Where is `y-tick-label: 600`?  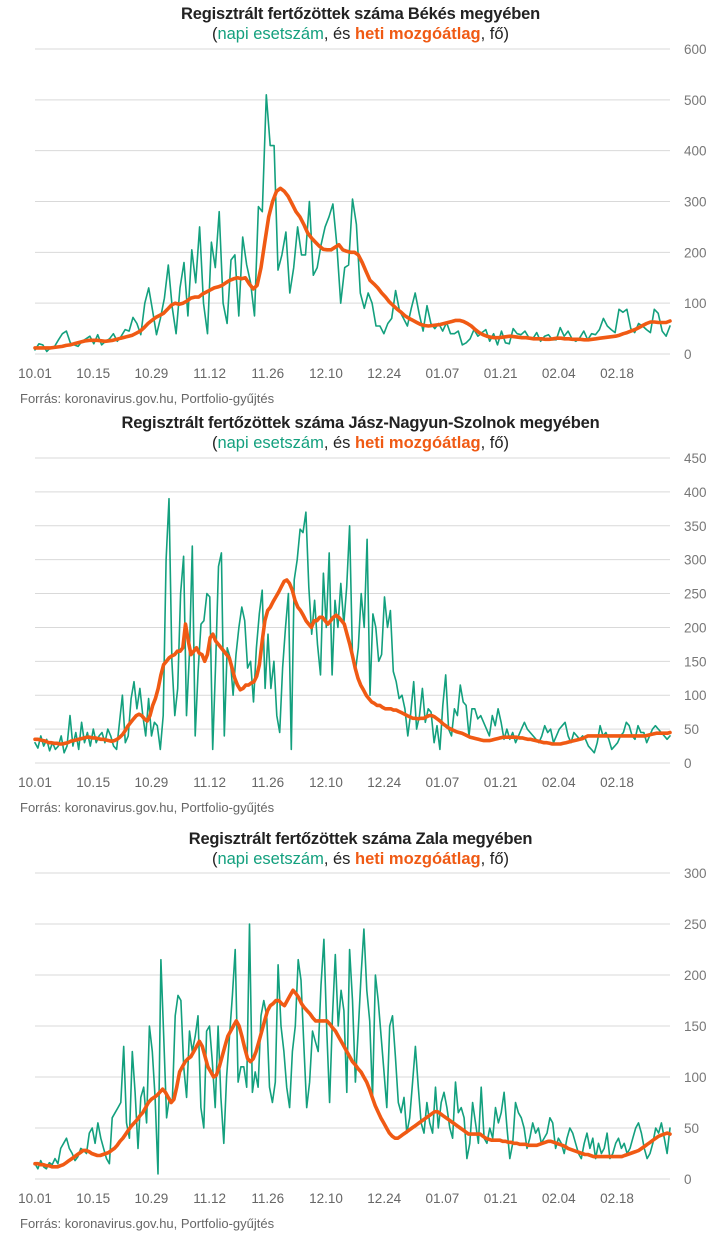
y-tick-label: 600 is located at coordinates (695, 49).